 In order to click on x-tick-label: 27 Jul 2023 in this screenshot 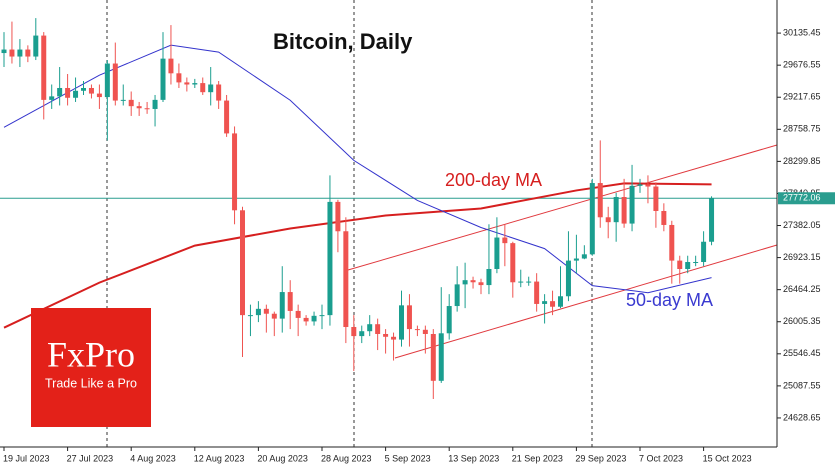, I will do `click(90, 458)`.